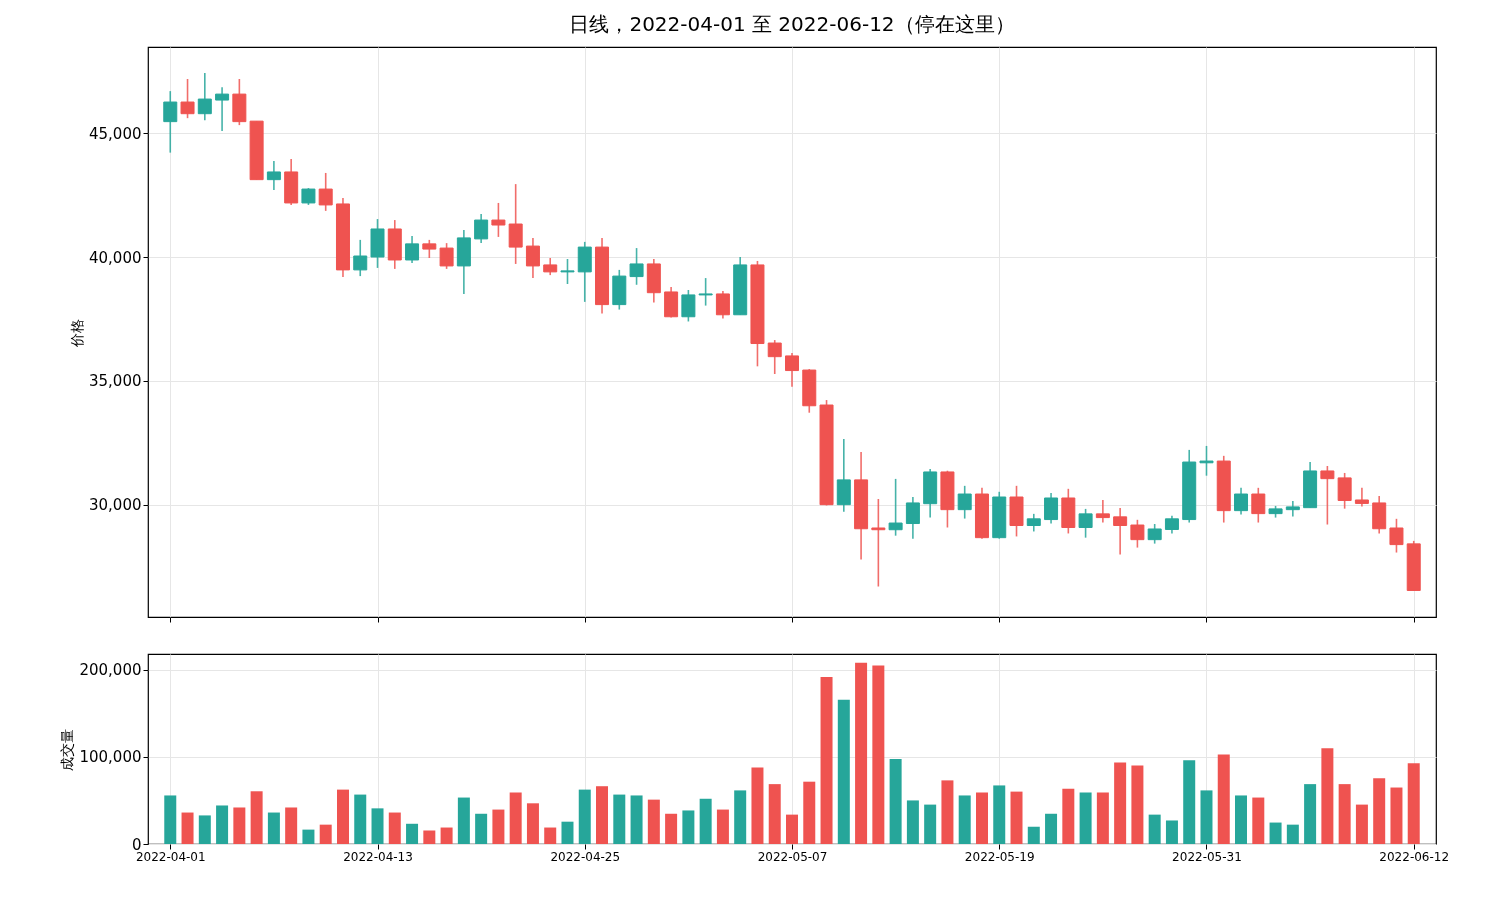 The width and height of the screenshot is (1500, 900). I want to click on y-axis-title: 成交量, so click(67, 749).